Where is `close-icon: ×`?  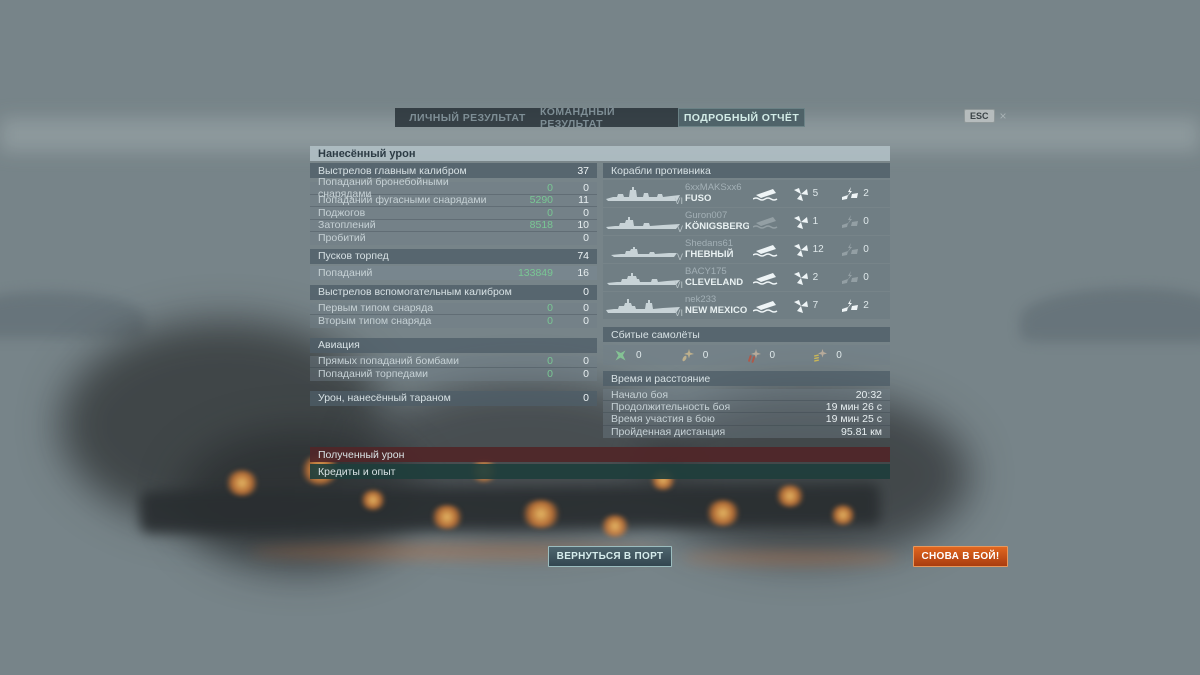
close-icon: × is located at coordinates (1003, 116).